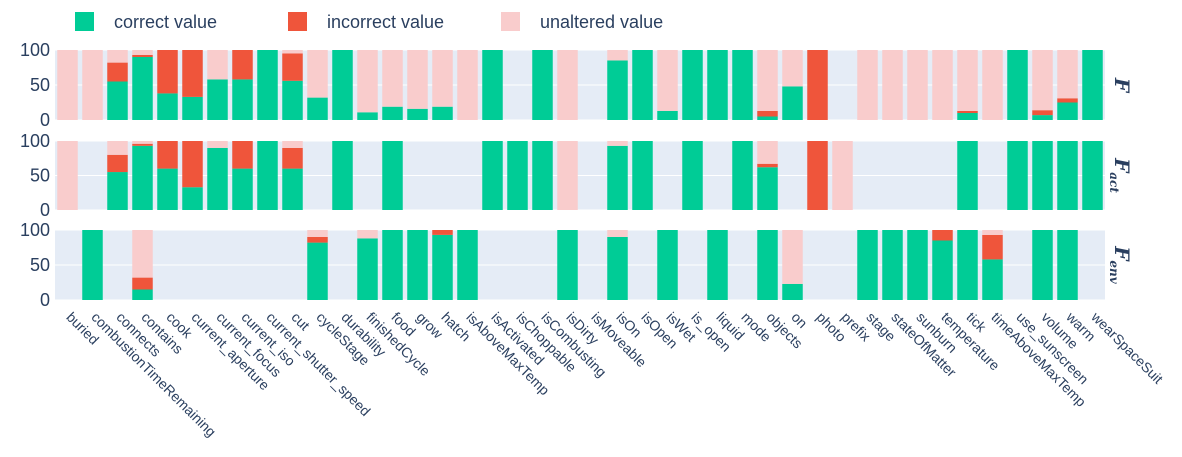 The height and width of the screenshot is (457, 1182). I want to click on bar-correct-food, so click(392, 265).